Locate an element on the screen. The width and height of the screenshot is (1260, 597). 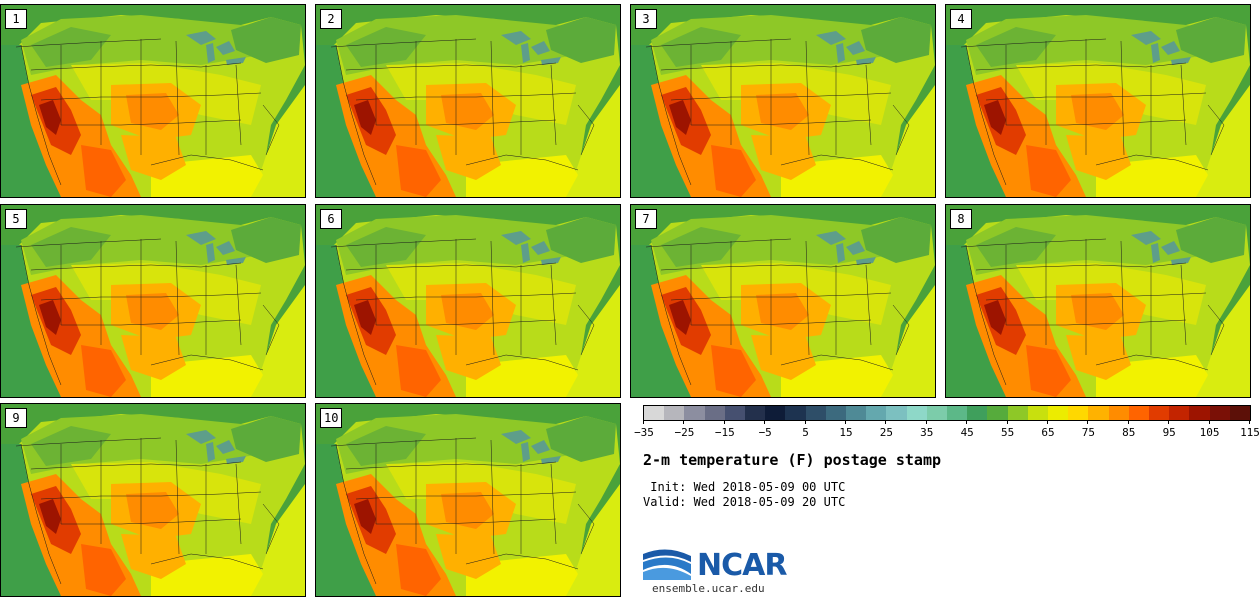
site-url: ensemble.ucar.edu is located at coordinates (708, 588).